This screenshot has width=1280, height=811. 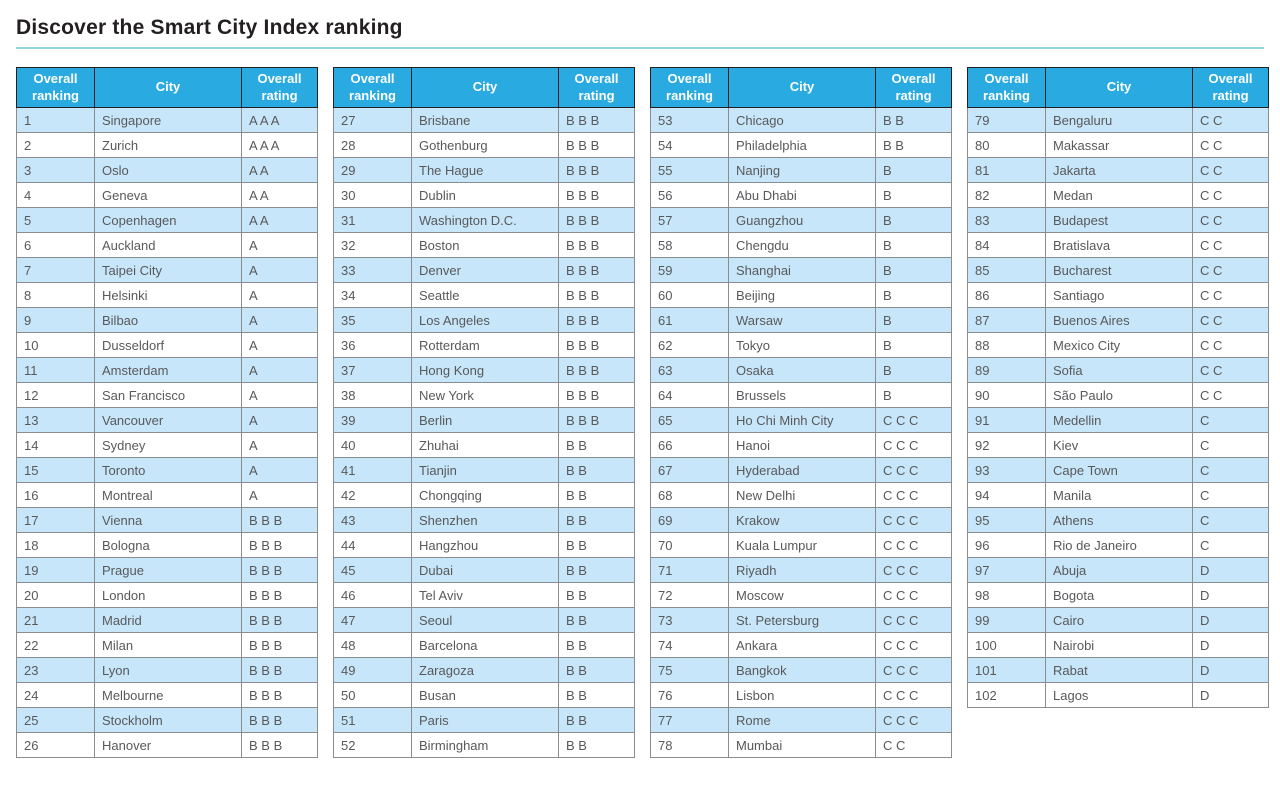 I want to click on cell-city: Brussels, so click(x=802, y=395).